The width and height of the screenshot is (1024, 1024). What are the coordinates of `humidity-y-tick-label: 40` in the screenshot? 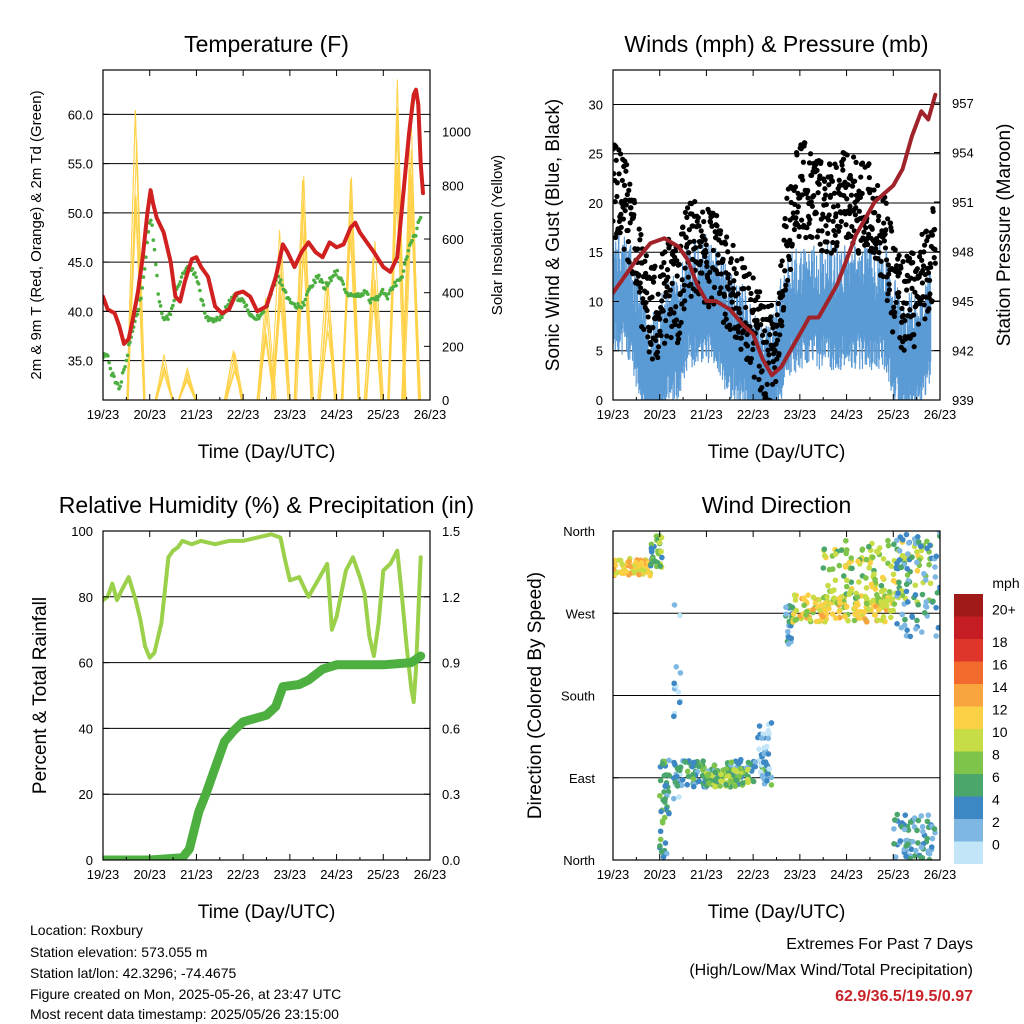 It's located at (86, 728).